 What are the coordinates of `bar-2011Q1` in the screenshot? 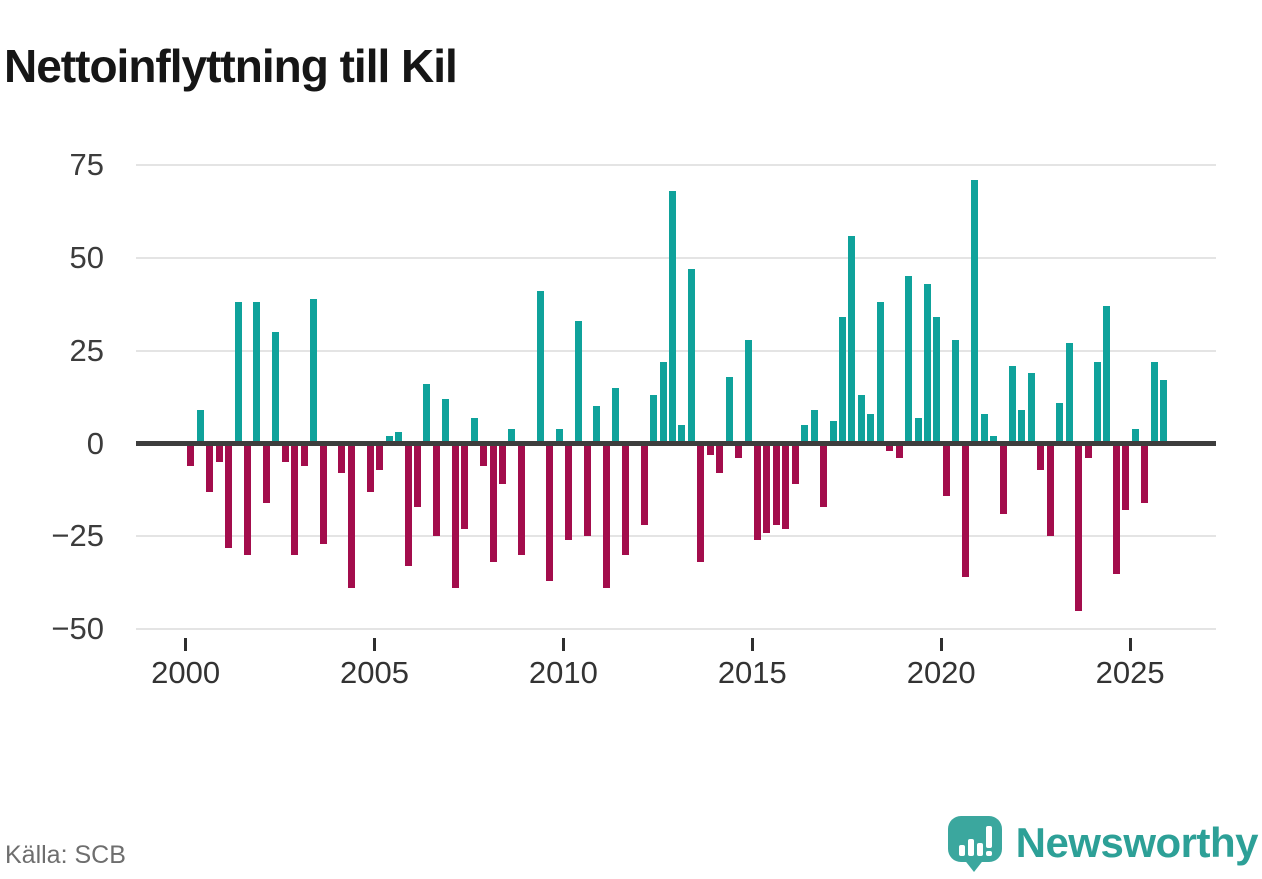 It's located at (606, 516).